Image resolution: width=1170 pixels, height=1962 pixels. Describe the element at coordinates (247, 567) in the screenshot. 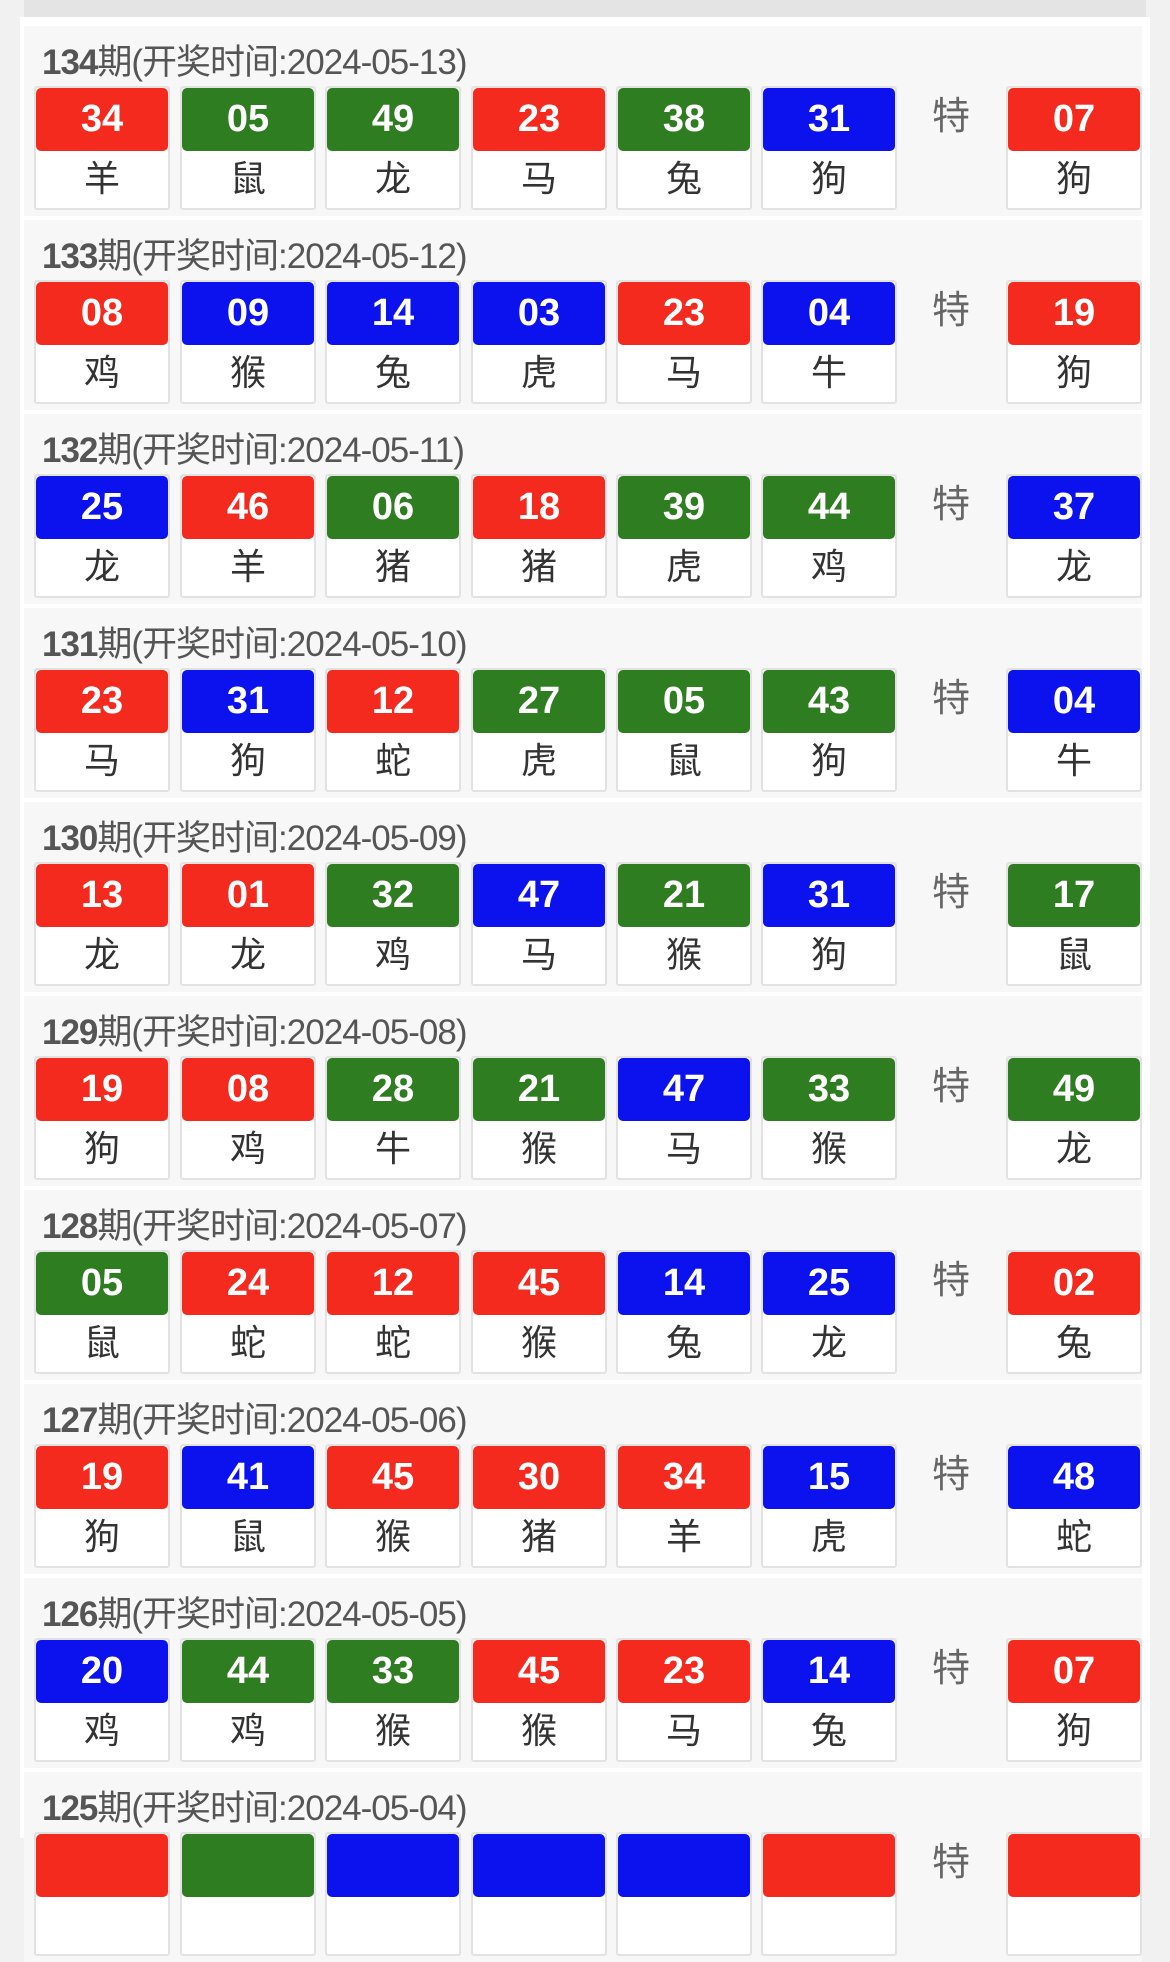

I see `zodiac-label: 羊` at that location.